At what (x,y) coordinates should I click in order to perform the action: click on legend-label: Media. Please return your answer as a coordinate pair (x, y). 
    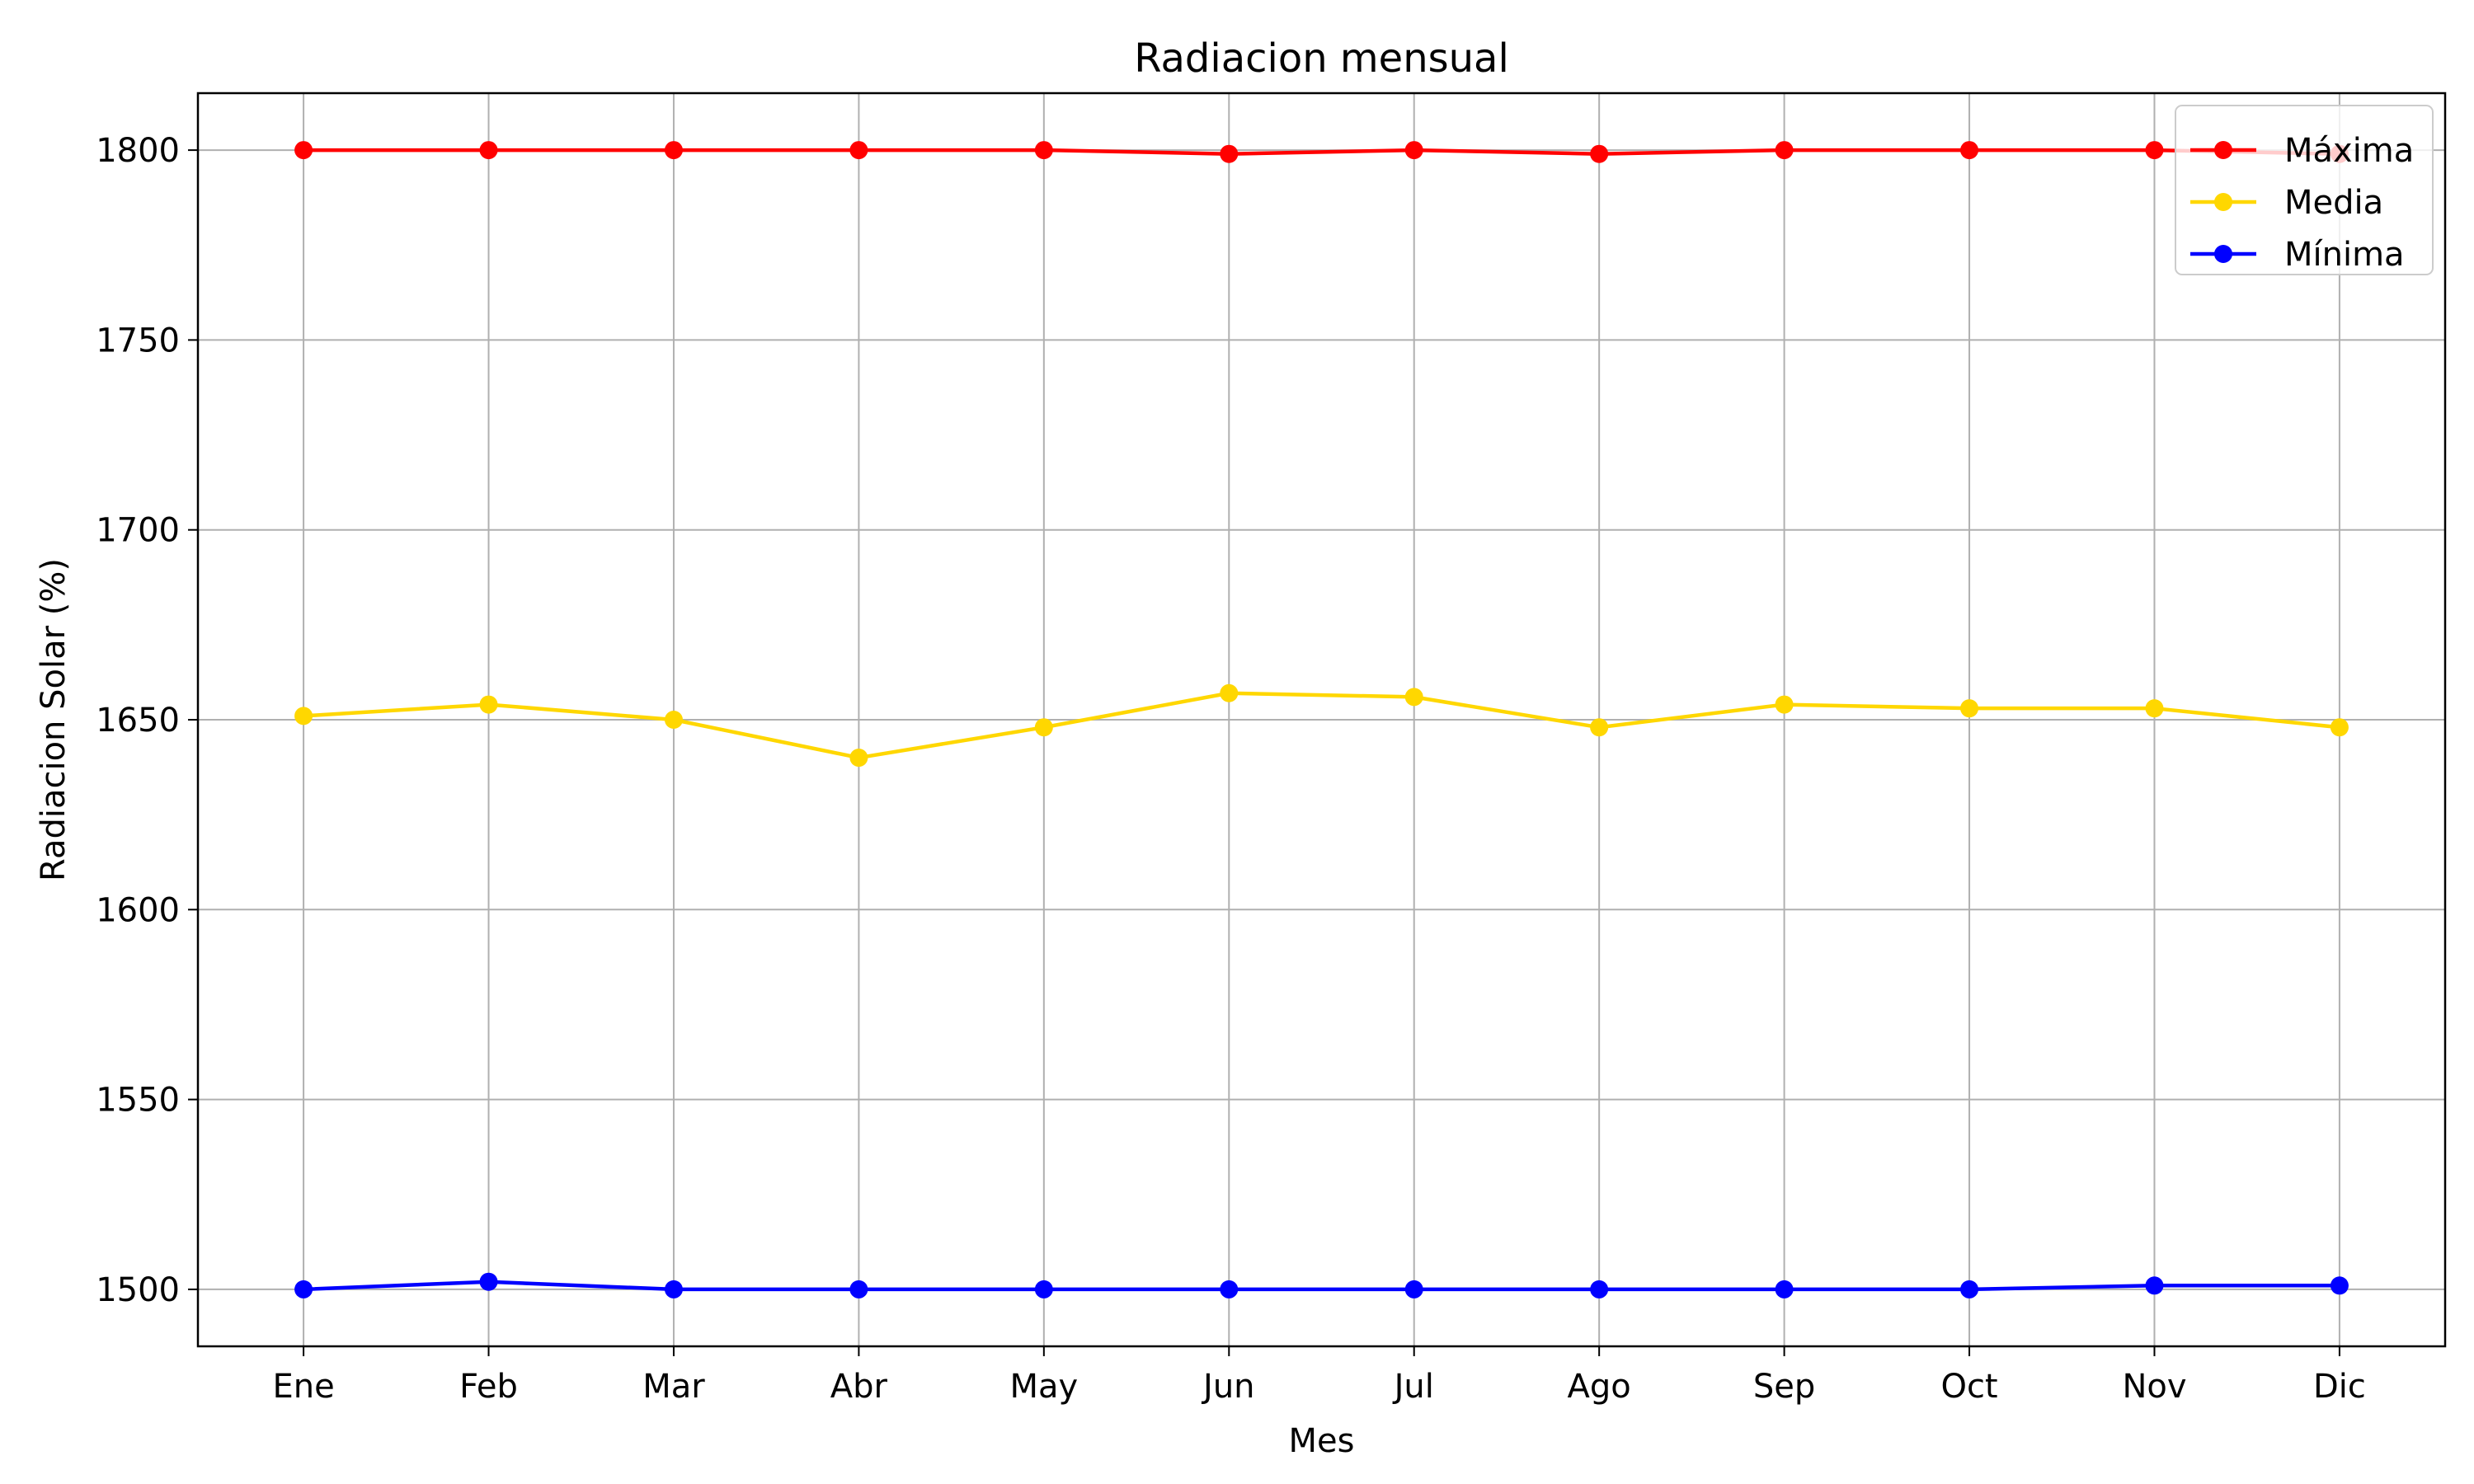
    Looking at the image, I should click on (2333, 203).